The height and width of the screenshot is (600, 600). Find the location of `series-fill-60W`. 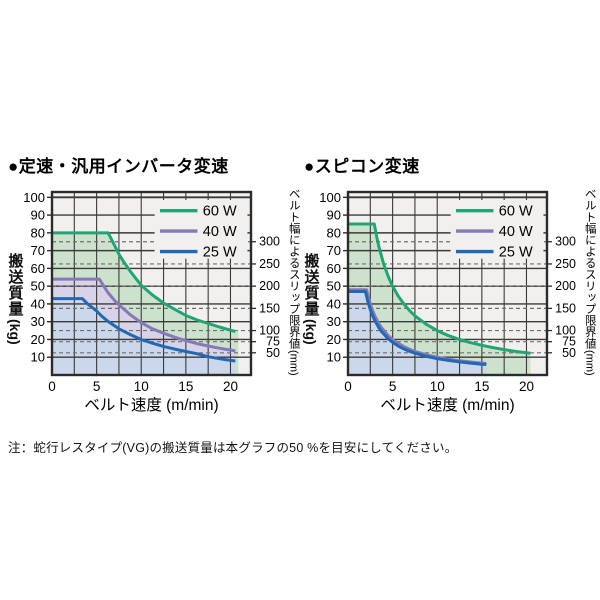

series-fill-60W is located at coordinates (439, 299).